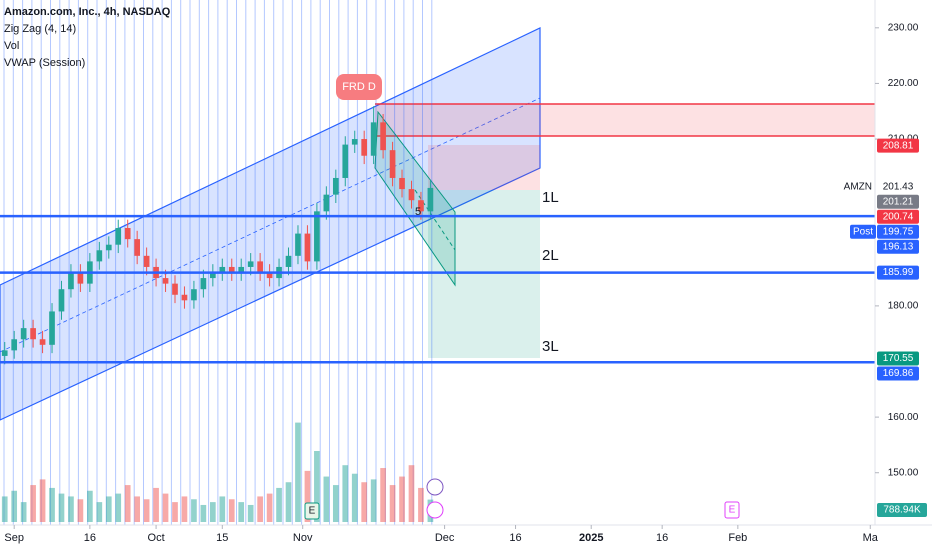 This screenshot has height=550, width=932. I want to click on x-tick-label: Sep, so click(14, 538).